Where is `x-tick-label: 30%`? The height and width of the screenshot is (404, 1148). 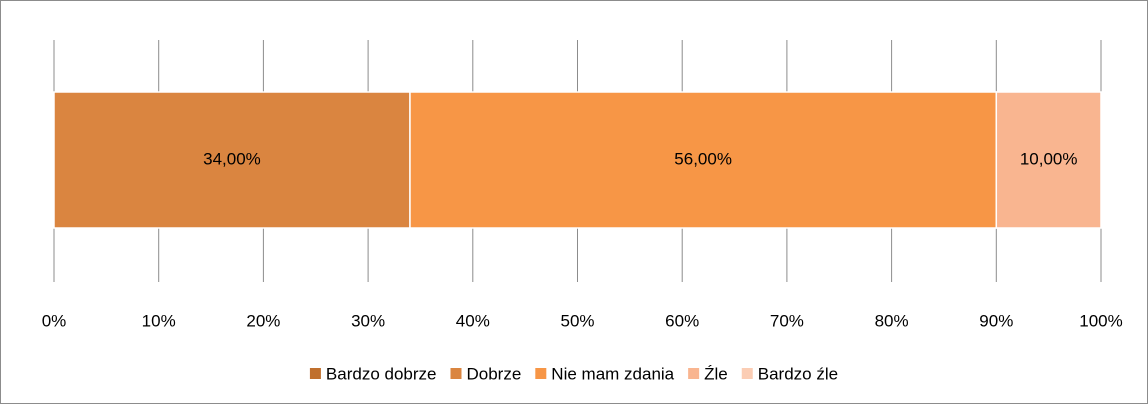
x-tick-label: 30% is located at coordinates (368, 320).